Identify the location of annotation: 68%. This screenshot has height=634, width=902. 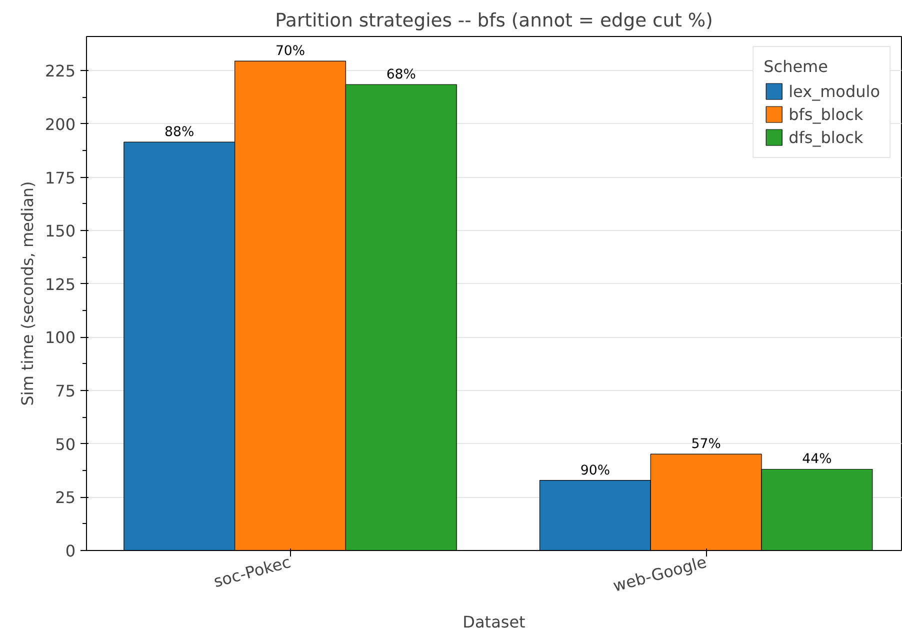
(401, 74).